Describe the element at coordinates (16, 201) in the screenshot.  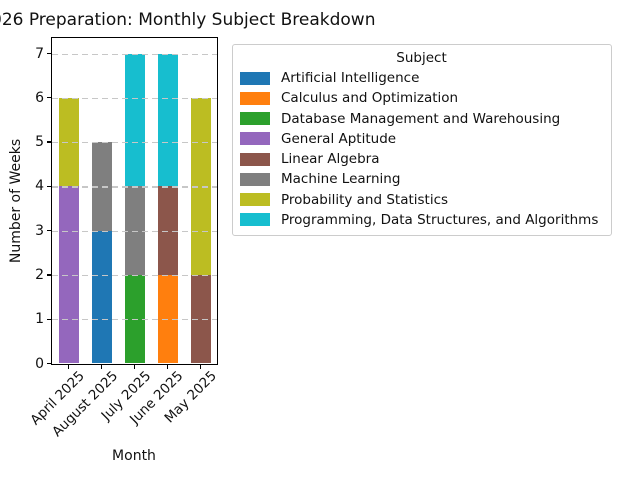
I see `y-axis-label: Number of Weeks` at that location.